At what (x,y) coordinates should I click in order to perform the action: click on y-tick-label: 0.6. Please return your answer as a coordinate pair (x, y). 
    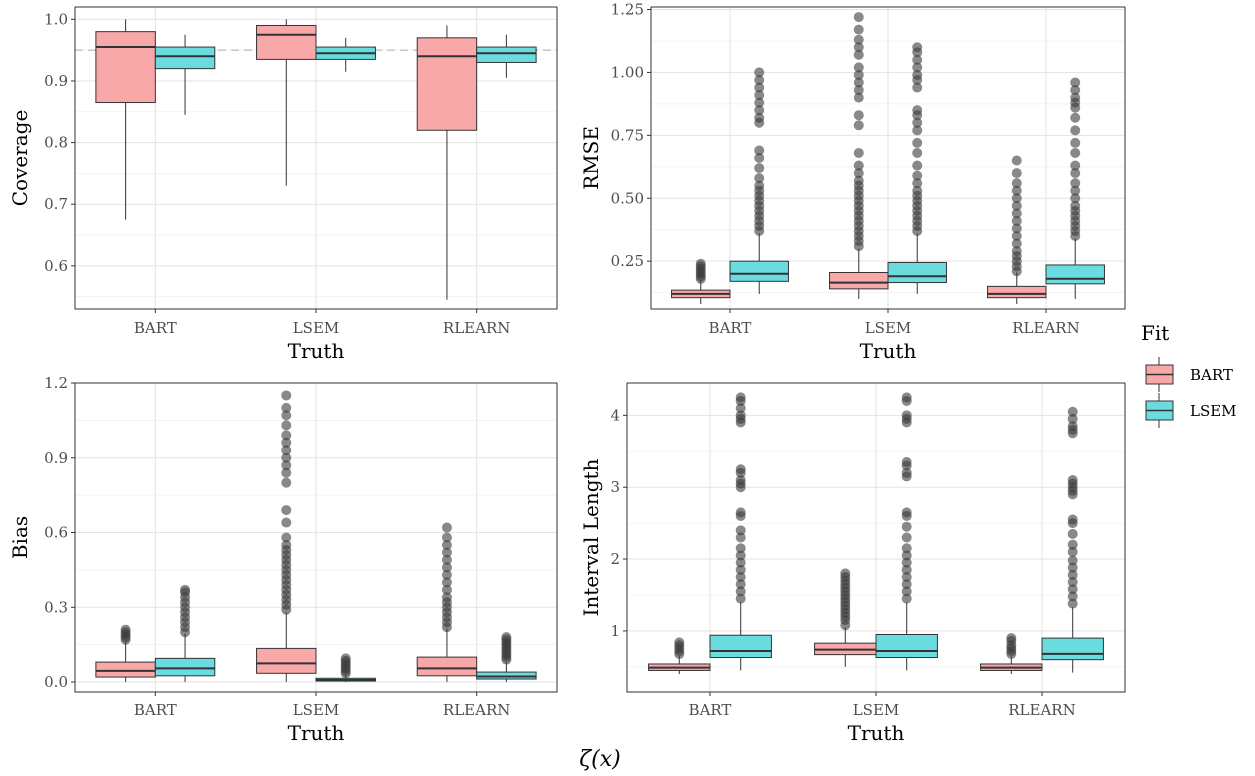
    Looking at the image, I should click on (56, 266).